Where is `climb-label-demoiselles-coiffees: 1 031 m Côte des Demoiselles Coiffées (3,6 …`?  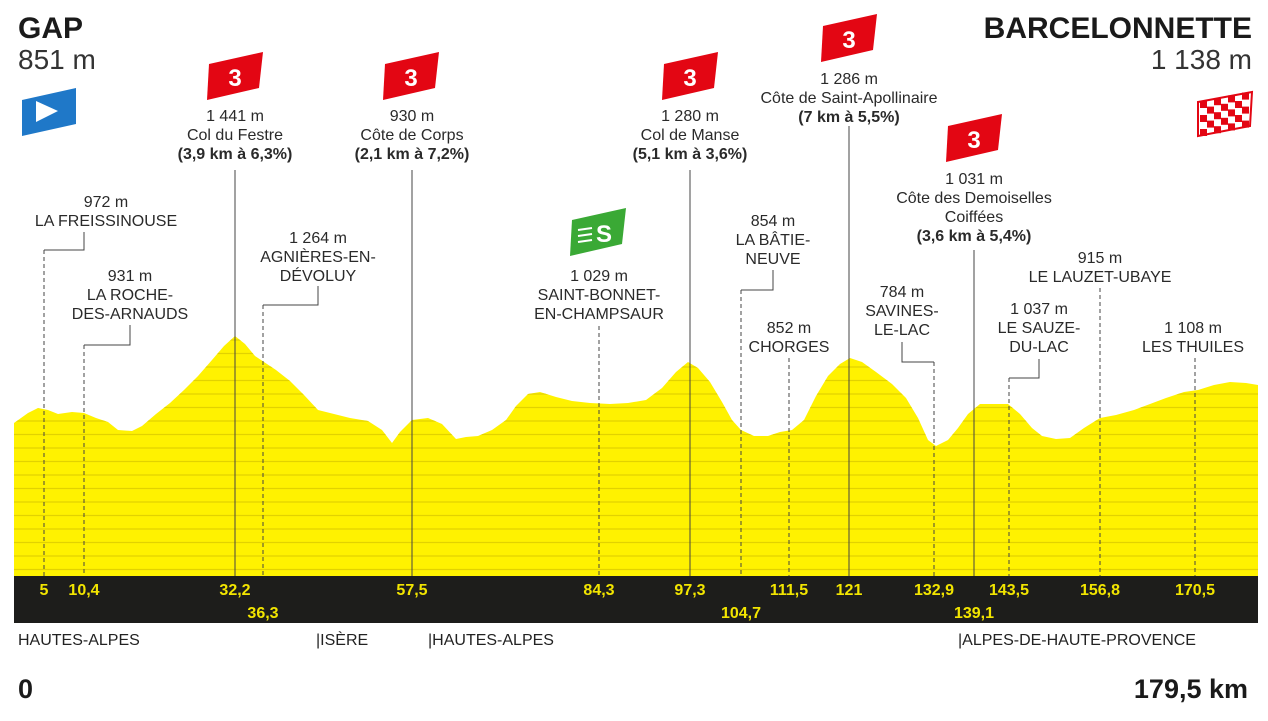
climb-label-demoiselles-coiffees: 1 031 m Côte des Demoiselles Coiffées (3,6 … is located at coordinates (974, 208).